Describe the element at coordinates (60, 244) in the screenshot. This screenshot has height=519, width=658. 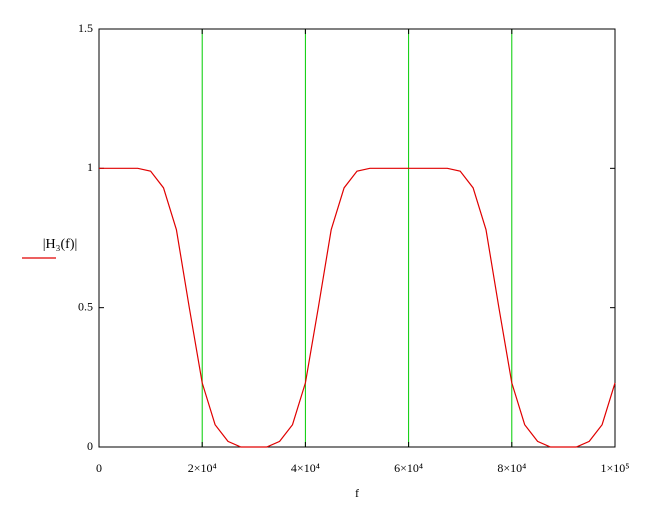
I see `y-axis-label: |H₃(f)|` at that location.